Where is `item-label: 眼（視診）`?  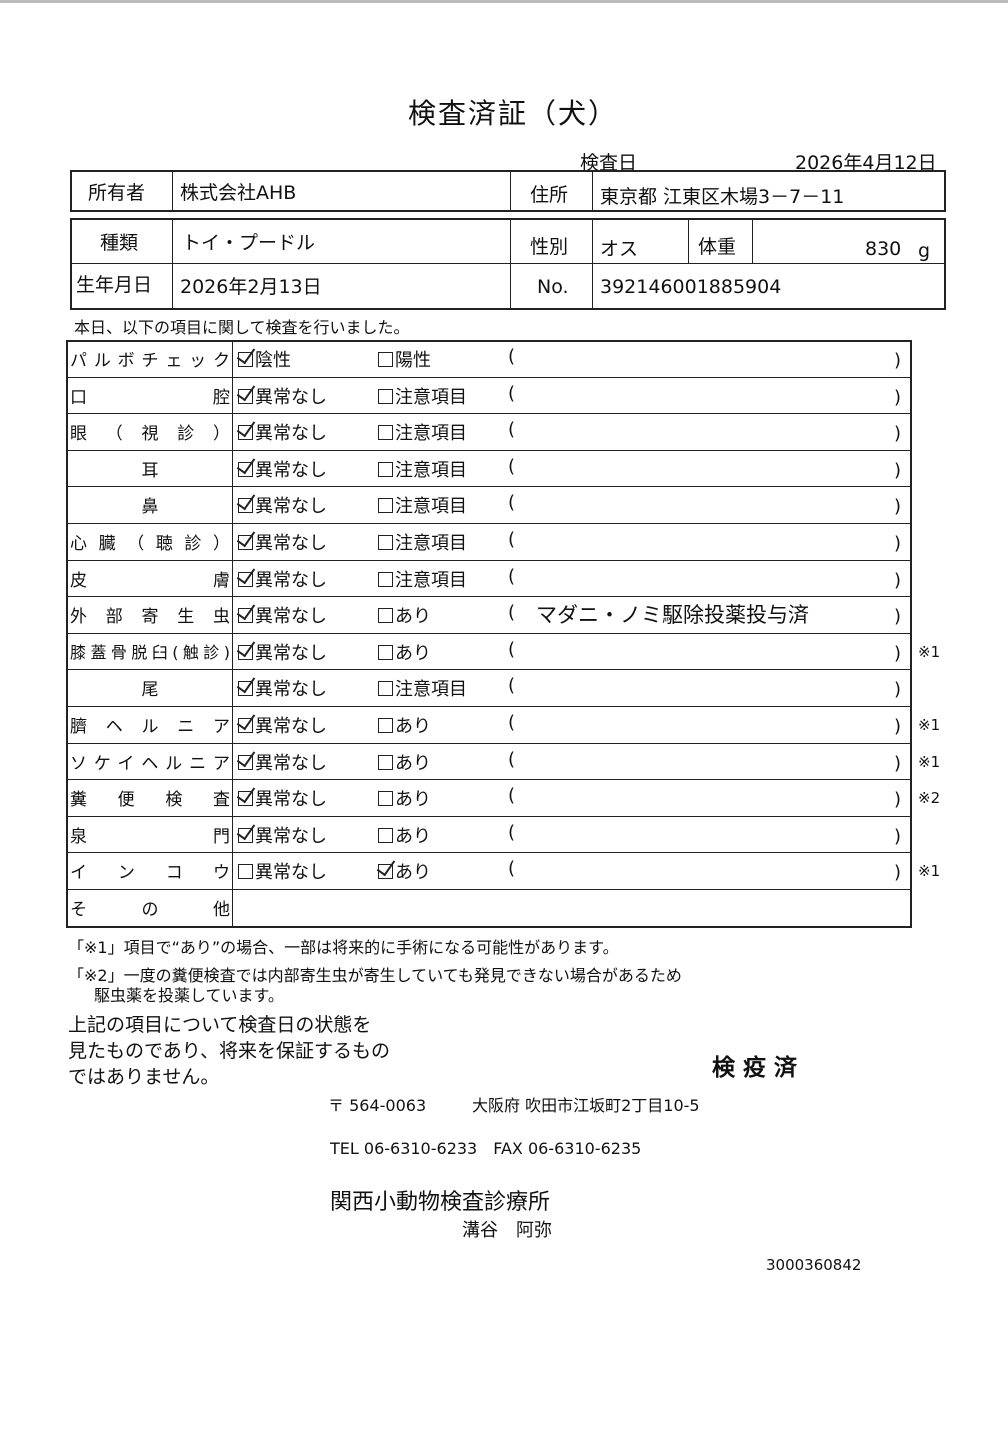 item-label: 眼（視診） is located at coordinates (150, 434).